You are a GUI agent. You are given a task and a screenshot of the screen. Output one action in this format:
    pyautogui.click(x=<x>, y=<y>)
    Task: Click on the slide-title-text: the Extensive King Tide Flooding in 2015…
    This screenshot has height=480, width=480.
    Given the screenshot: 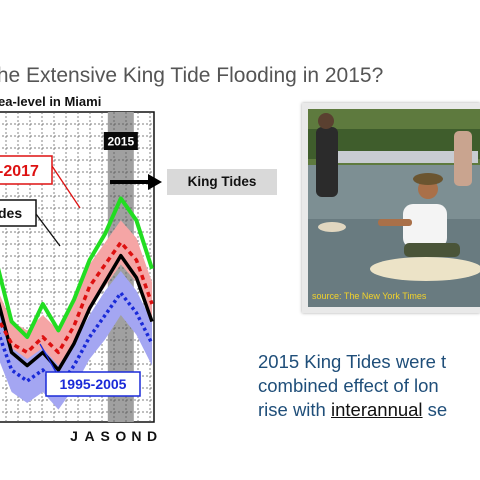 What is the action you would take?
    pyautogui.click(x=192, y=75)
    